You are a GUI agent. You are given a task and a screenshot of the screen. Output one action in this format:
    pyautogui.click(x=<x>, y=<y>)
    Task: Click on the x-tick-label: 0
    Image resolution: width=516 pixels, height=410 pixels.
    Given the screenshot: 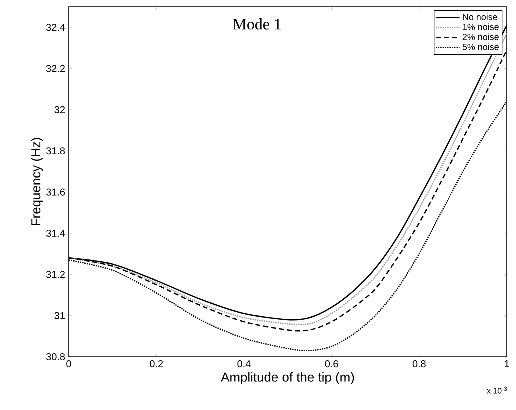 What is the action you would take?
    pyautogui.click(x=69, y=364)
    